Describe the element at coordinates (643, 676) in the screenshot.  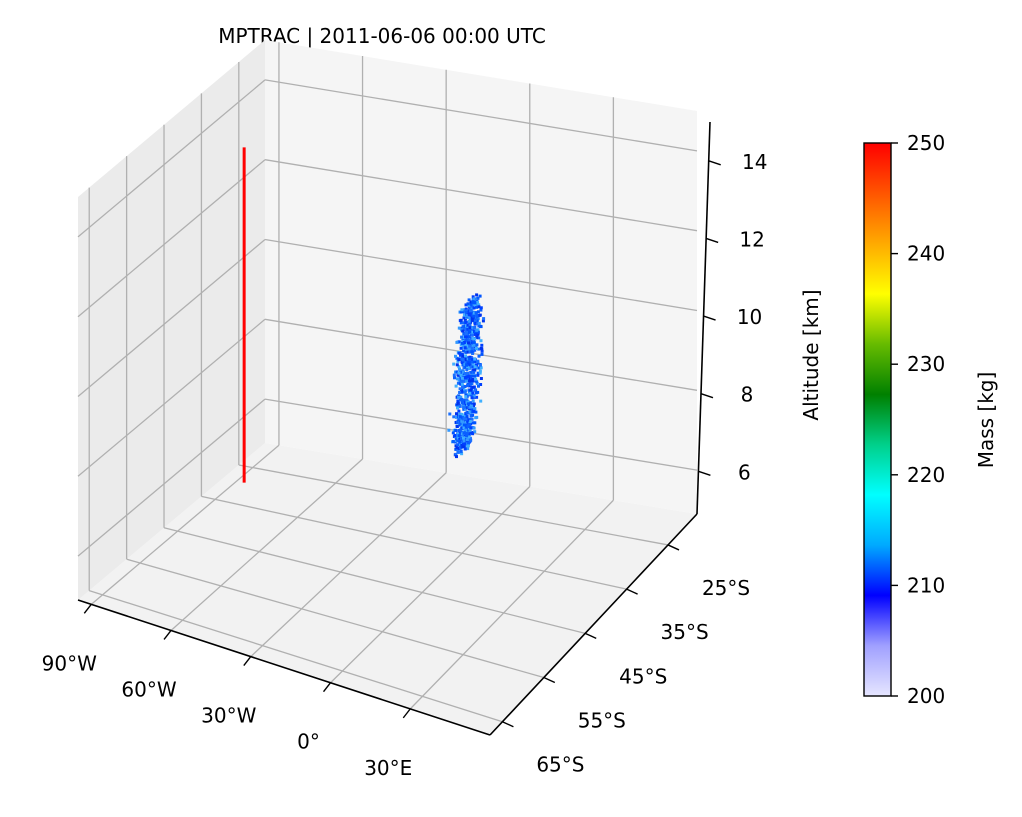
I see `y-tick-label: 45°S` at that location.